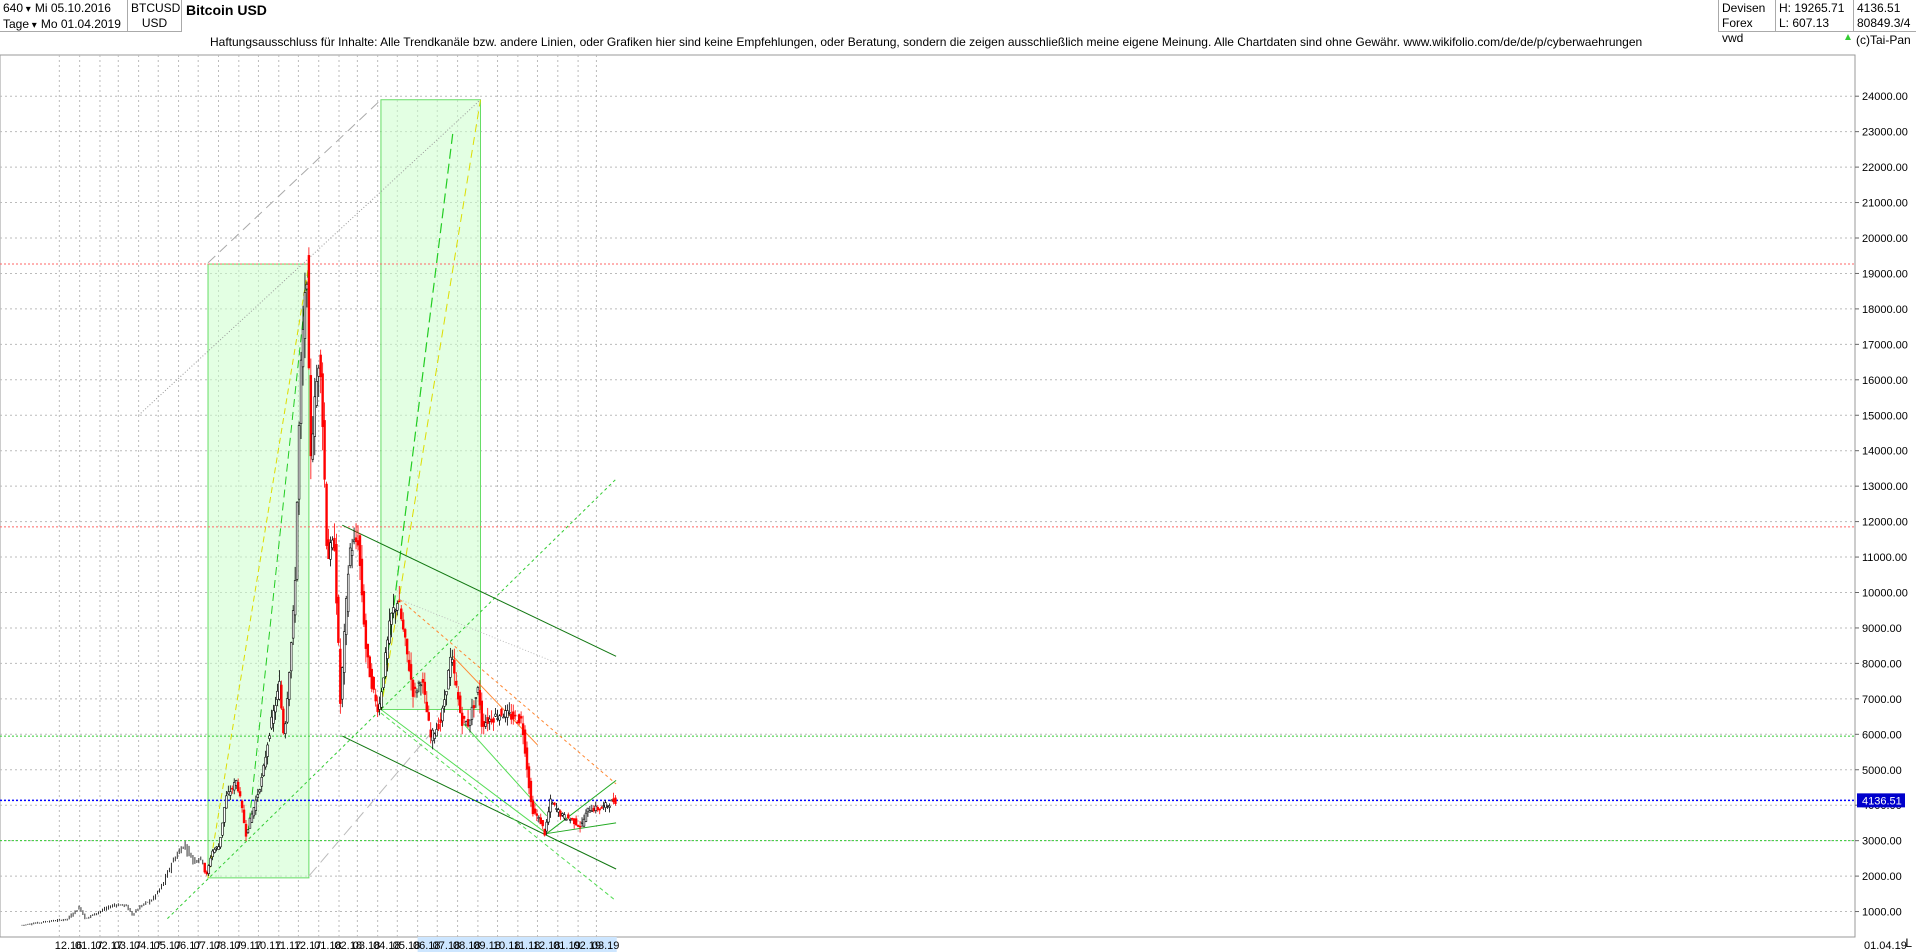 This screenshot has width=1916, height=952. I want to click on date-to: Mo 01.04.2019, so click(80, 24).